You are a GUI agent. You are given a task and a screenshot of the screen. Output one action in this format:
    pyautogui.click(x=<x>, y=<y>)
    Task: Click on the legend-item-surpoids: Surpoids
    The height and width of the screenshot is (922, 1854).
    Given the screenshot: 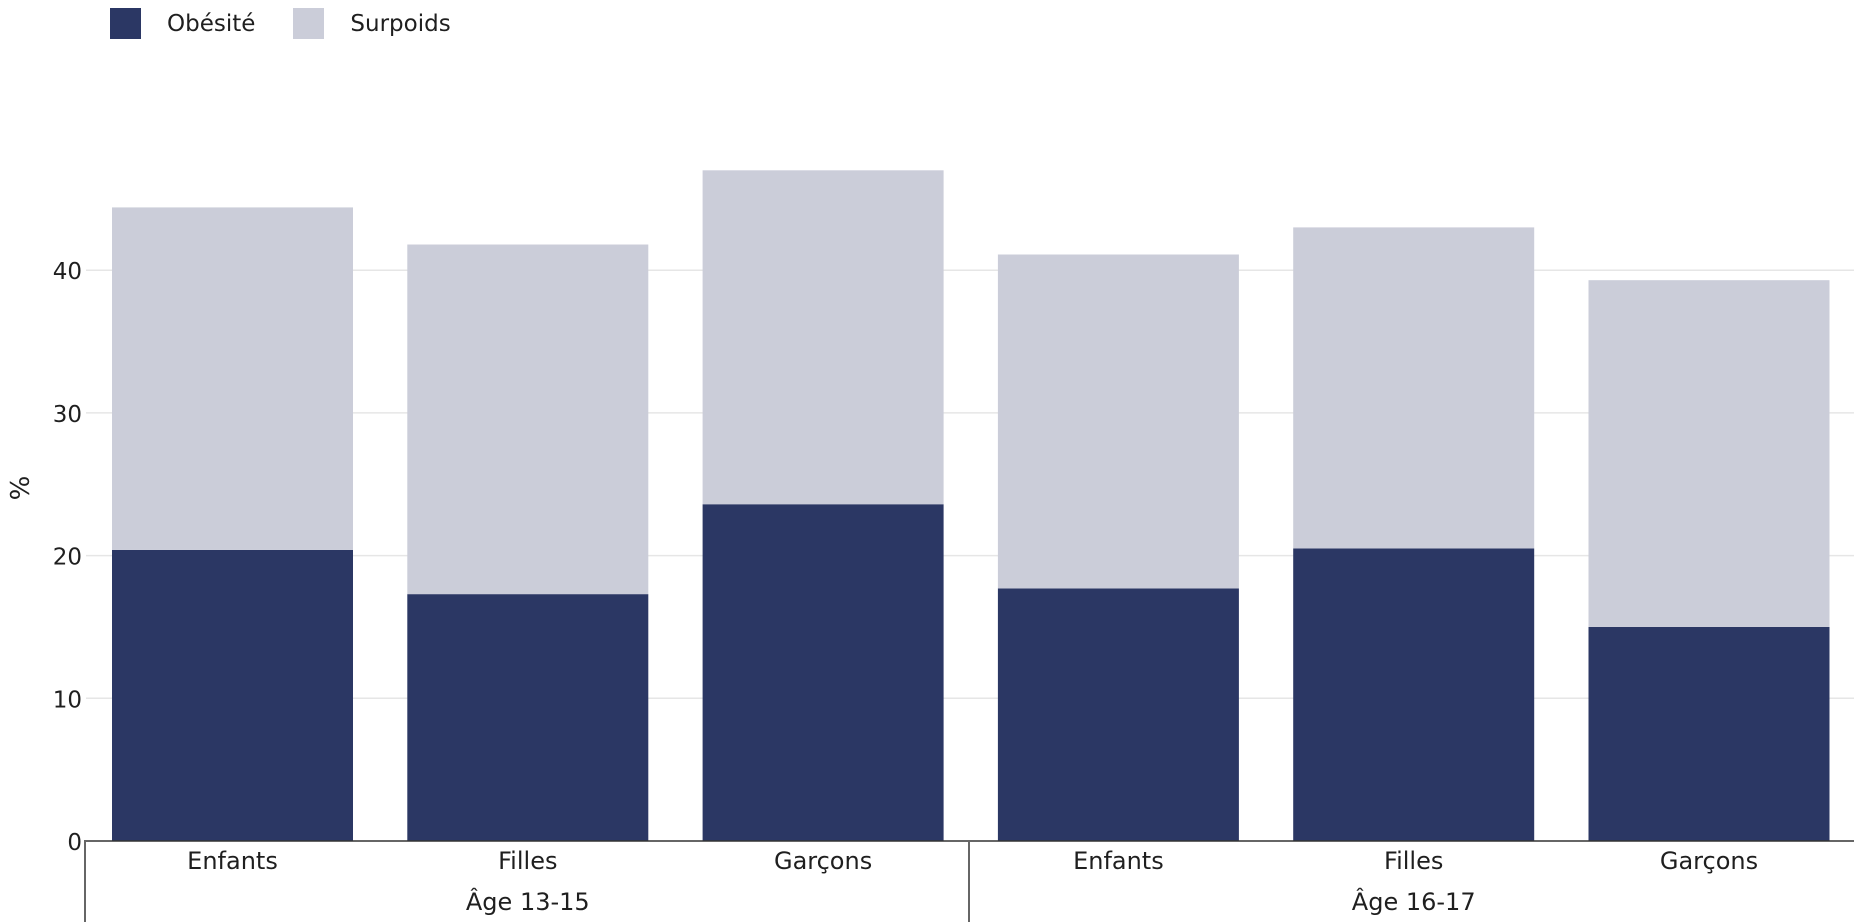 What is the action you would take?
    pyautogui.click(x=372, y=23)
    